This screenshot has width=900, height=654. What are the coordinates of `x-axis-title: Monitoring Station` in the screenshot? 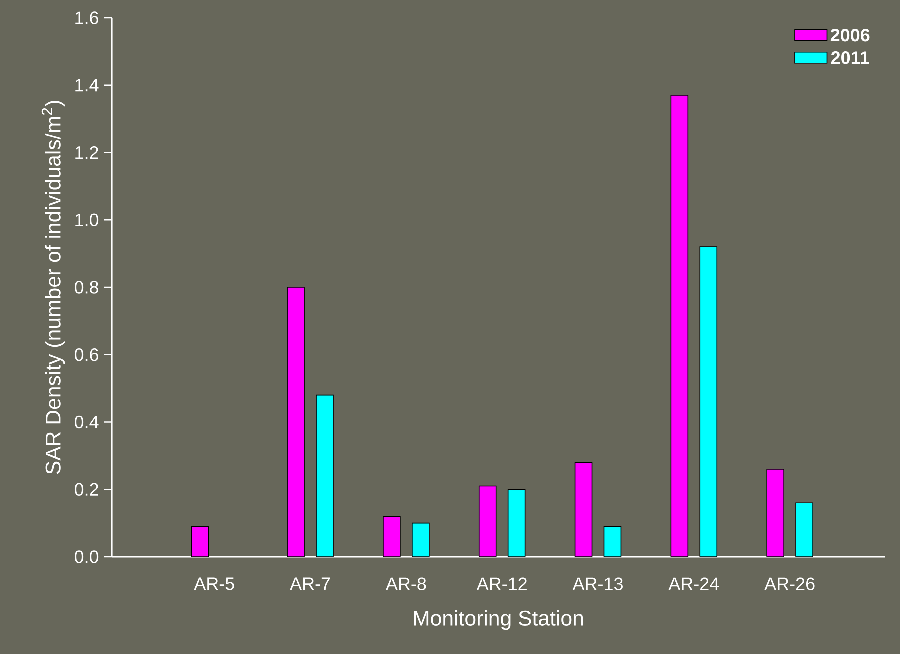 It's located at (499, 620).